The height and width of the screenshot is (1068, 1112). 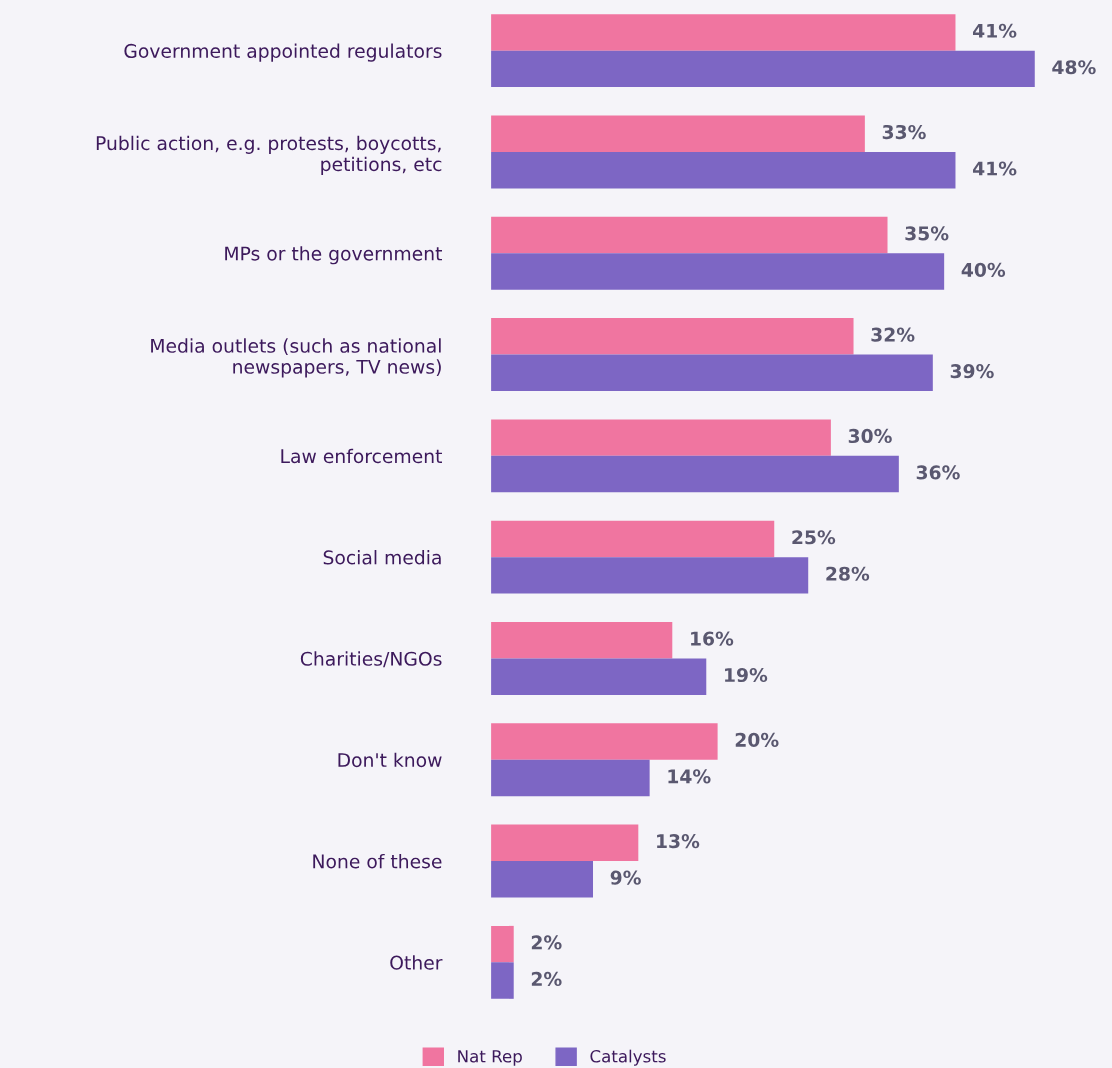 What do you see at coordinates (371, 659) in the screenshot?
I see `y-tick-label: Charities/NGOs` at bounding box center [371, 659].